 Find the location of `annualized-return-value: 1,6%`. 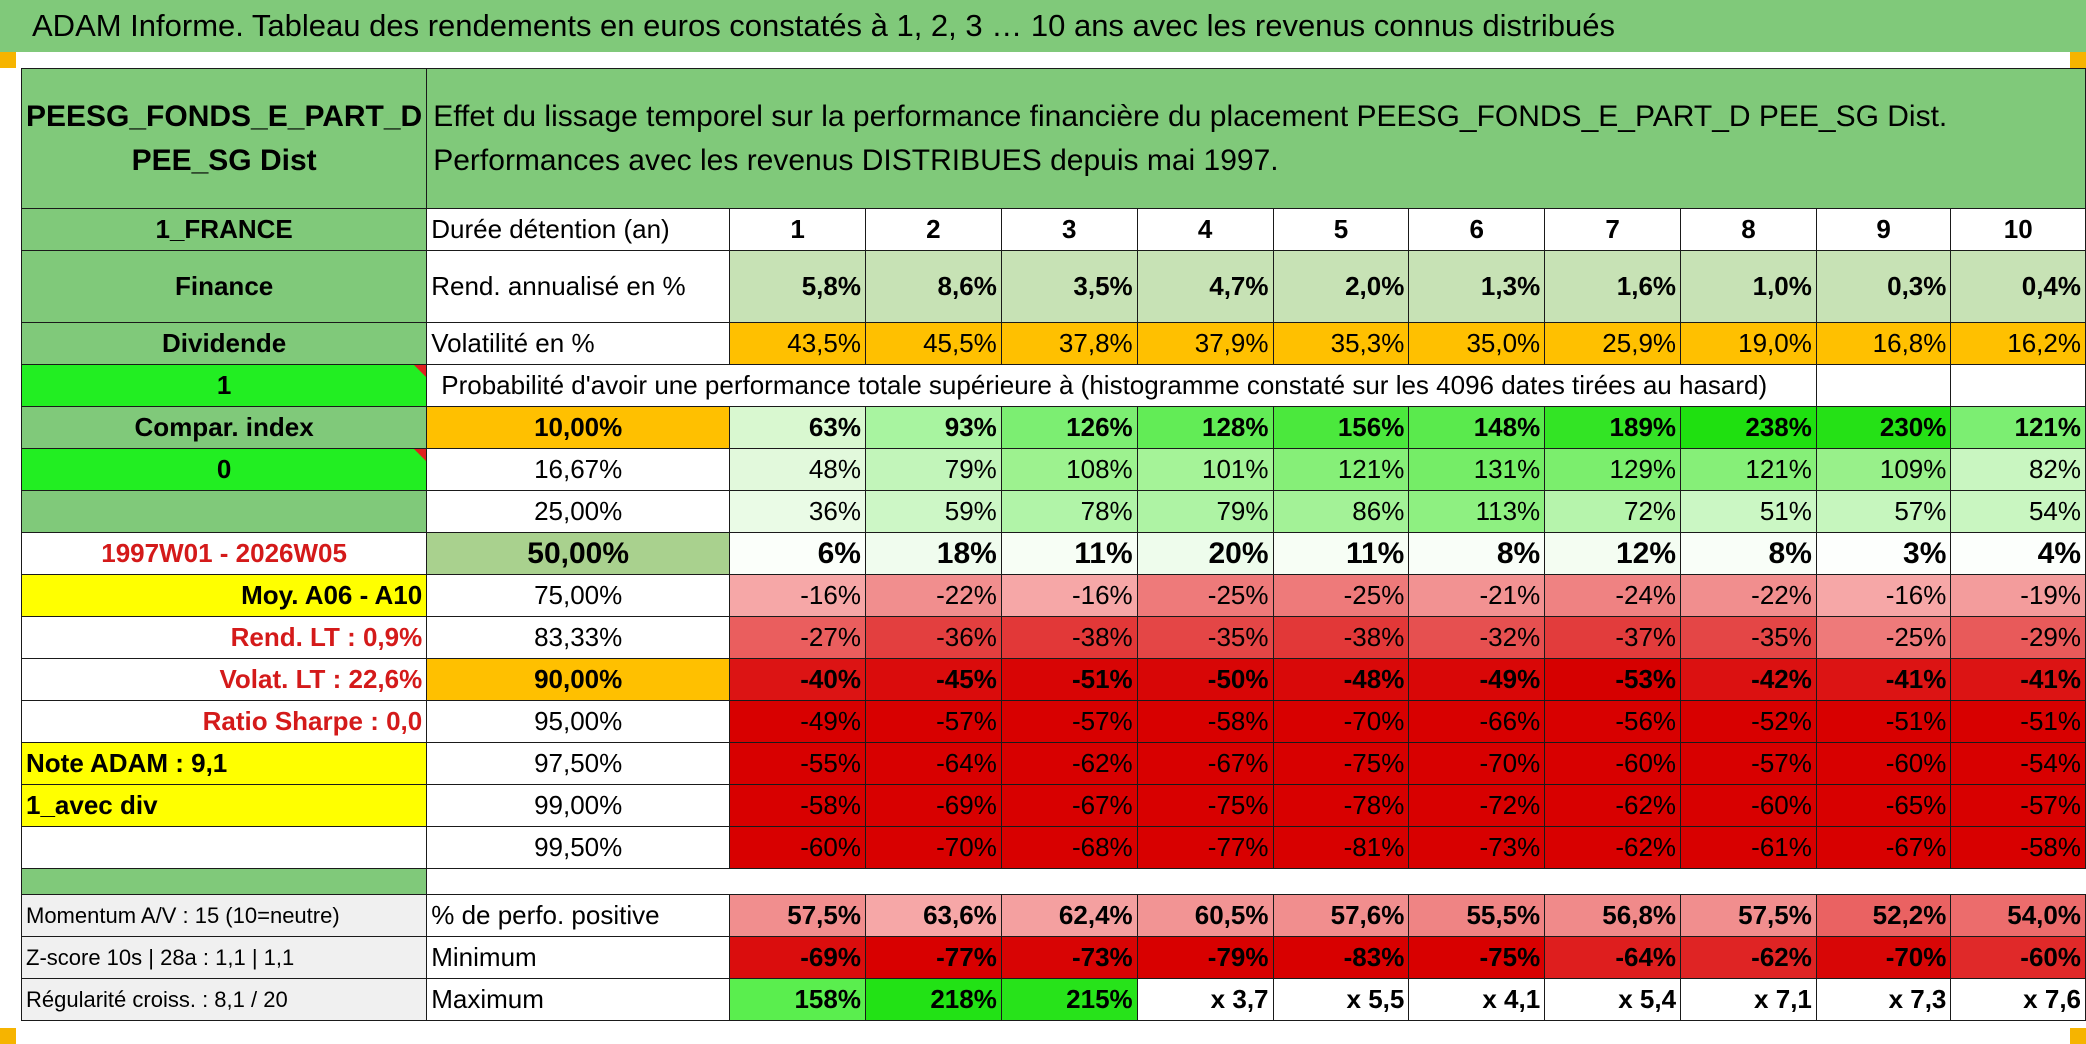

annualized-return-value: 1,6% is located at coordinates (1613, 286).